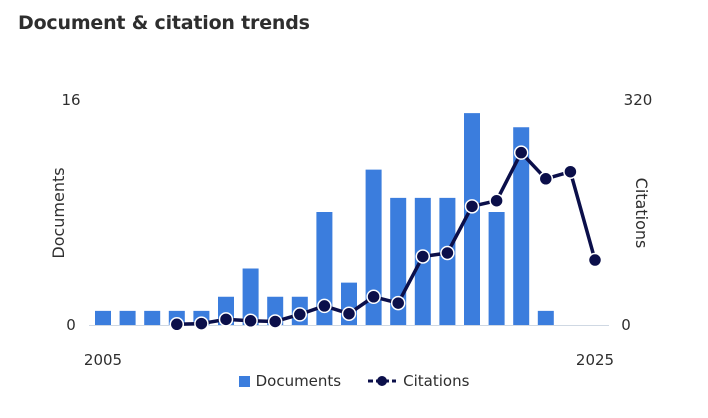  I want to click on point-citations-2018, so click(423, 256).